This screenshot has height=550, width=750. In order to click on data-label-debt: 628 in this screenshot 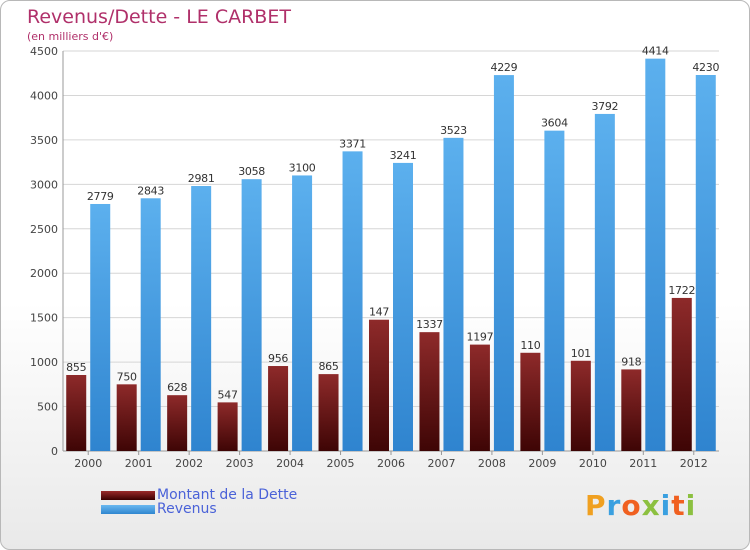, I will do `click(177, 387)`.